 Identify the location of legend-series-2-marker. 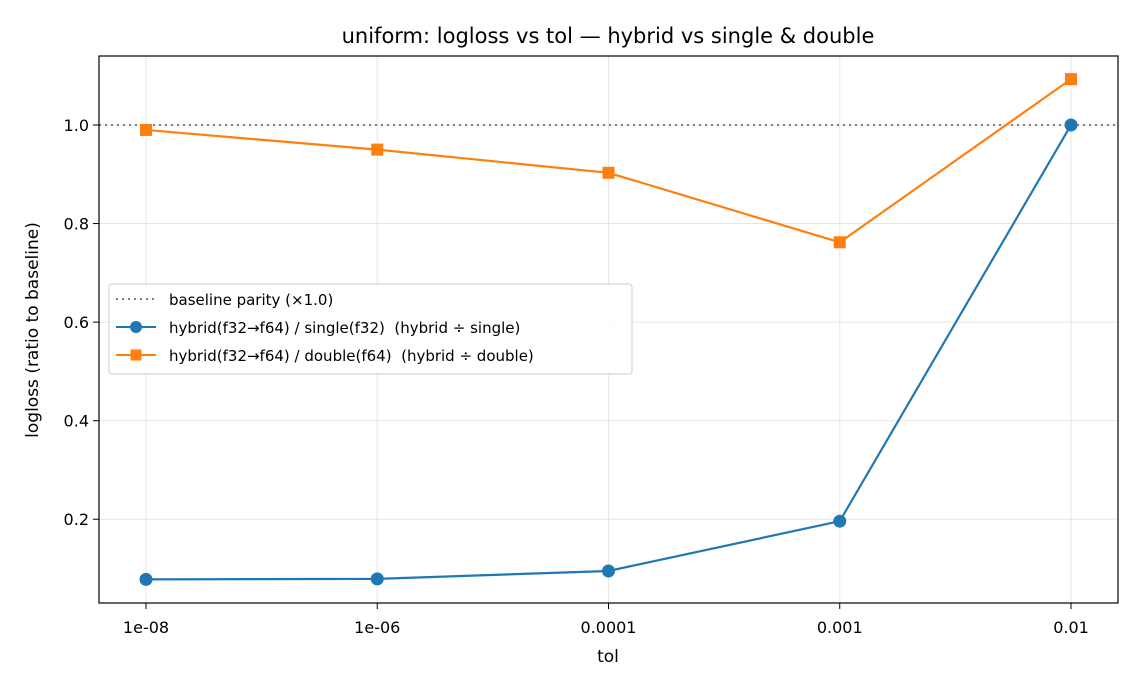
(136, 355).